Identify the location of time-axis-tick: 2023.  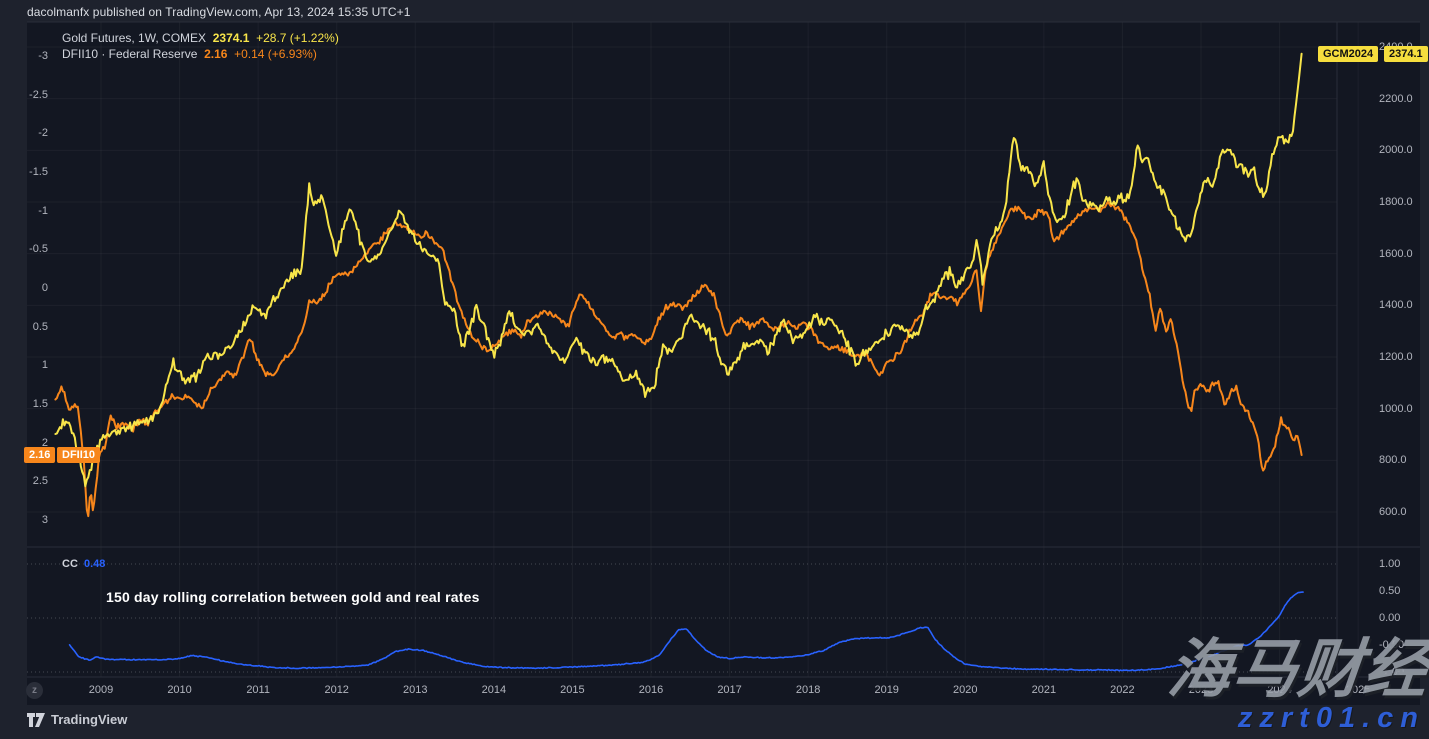
(1201, 690).